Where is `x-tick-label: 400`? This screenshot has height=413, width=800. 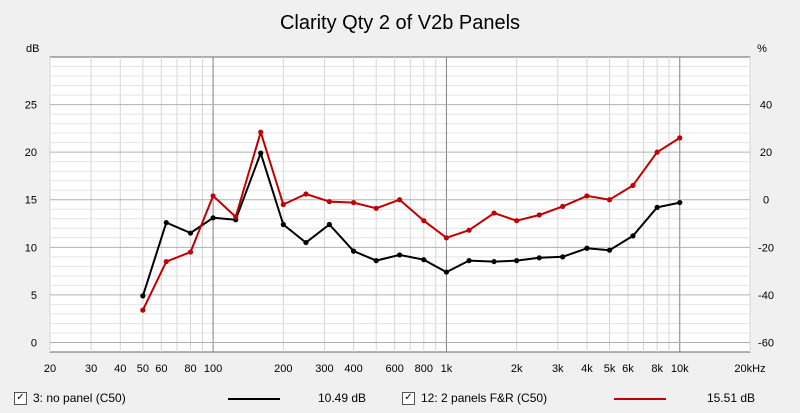 x-tick-label: 400 is located at coordinates (353, 369).